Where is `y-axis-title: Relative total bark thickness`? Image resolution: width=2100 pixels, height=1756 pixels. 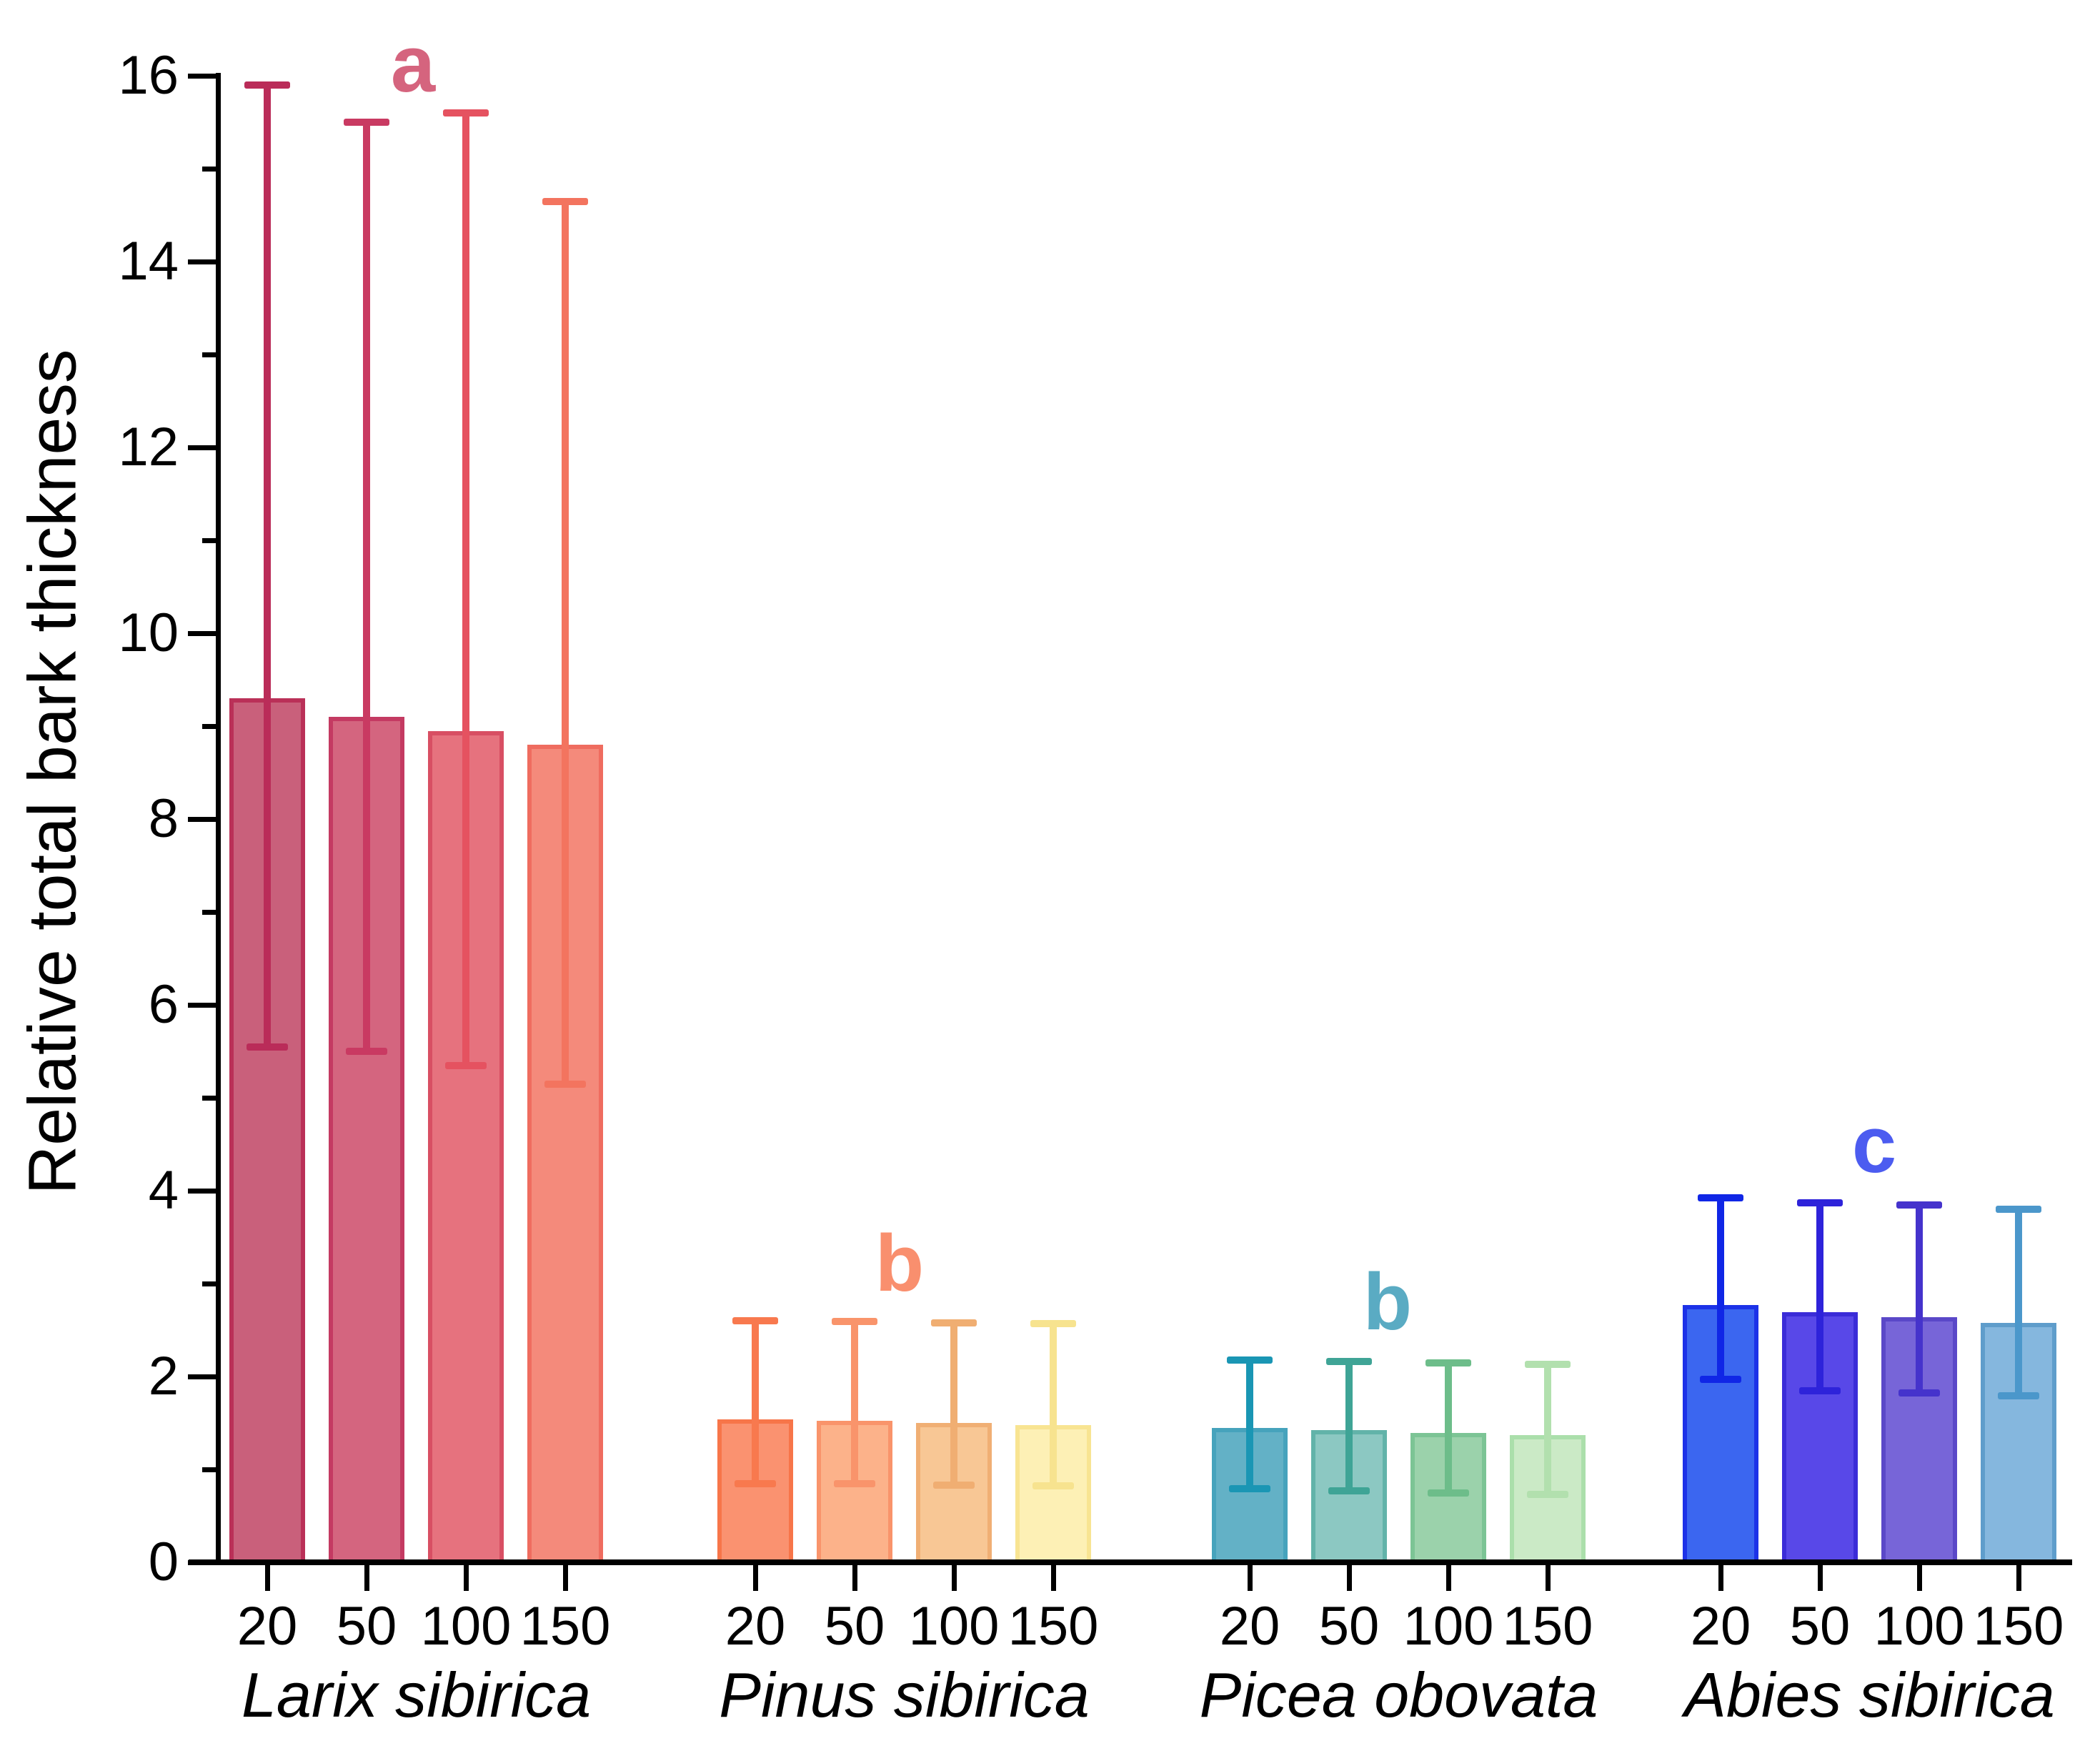 y-axis-title: Relative total bark thickness is located at coordinates (53, 772).